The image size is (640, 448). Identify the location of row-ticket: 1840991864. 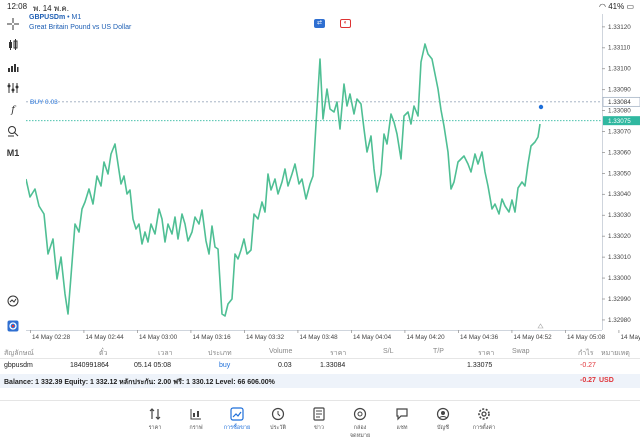
(89, 365).